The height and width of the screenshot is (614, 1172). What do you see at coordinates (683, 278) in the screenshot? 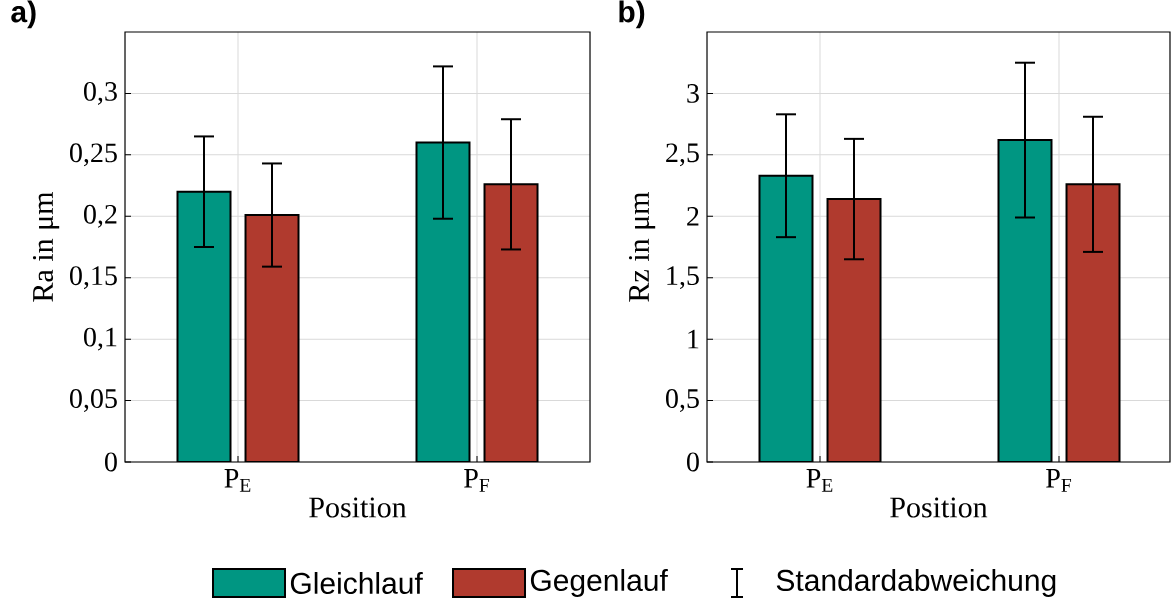
I see `y-tick-label: 1,5` at bounding box center [683, 278].